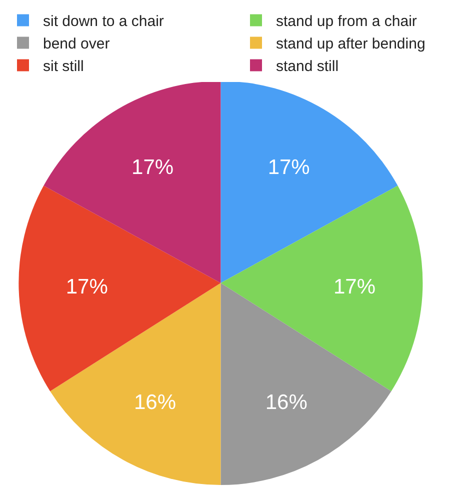 The width and height of the screenshot is (474, 489). What do you see at coordinates (346, 21) in the screenshot?
I see `legend-label: stand up from a chair` at bounding box center [346, 21].